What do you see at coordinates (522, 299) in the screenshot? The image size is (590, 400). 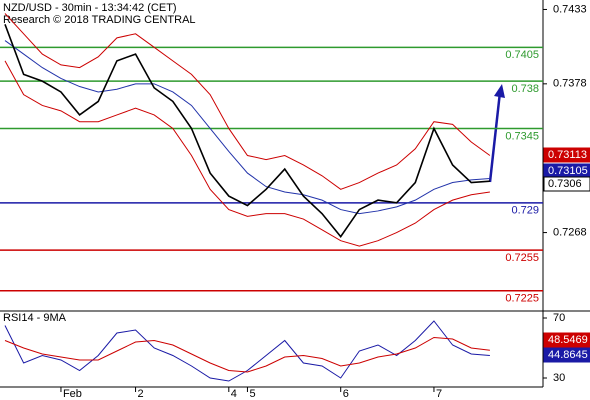 I see `level-label: 0.7225` at bounding box center [522, 299].